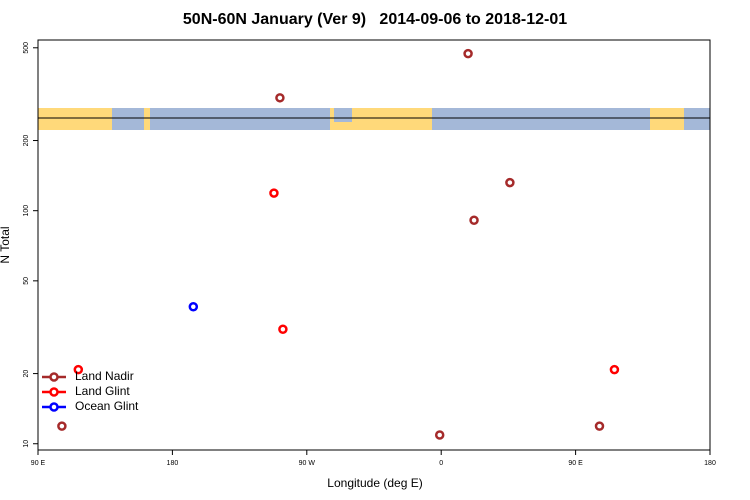  I want to click on map-strip, so click(374, 119).